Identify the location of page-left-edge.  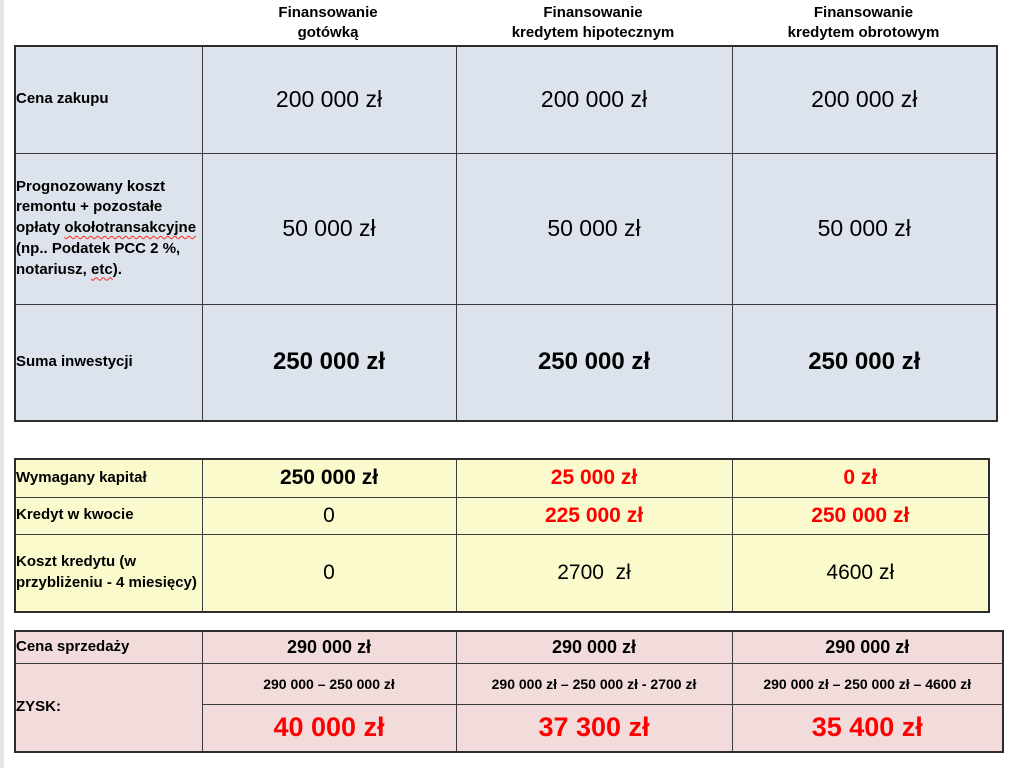
(2, 384).